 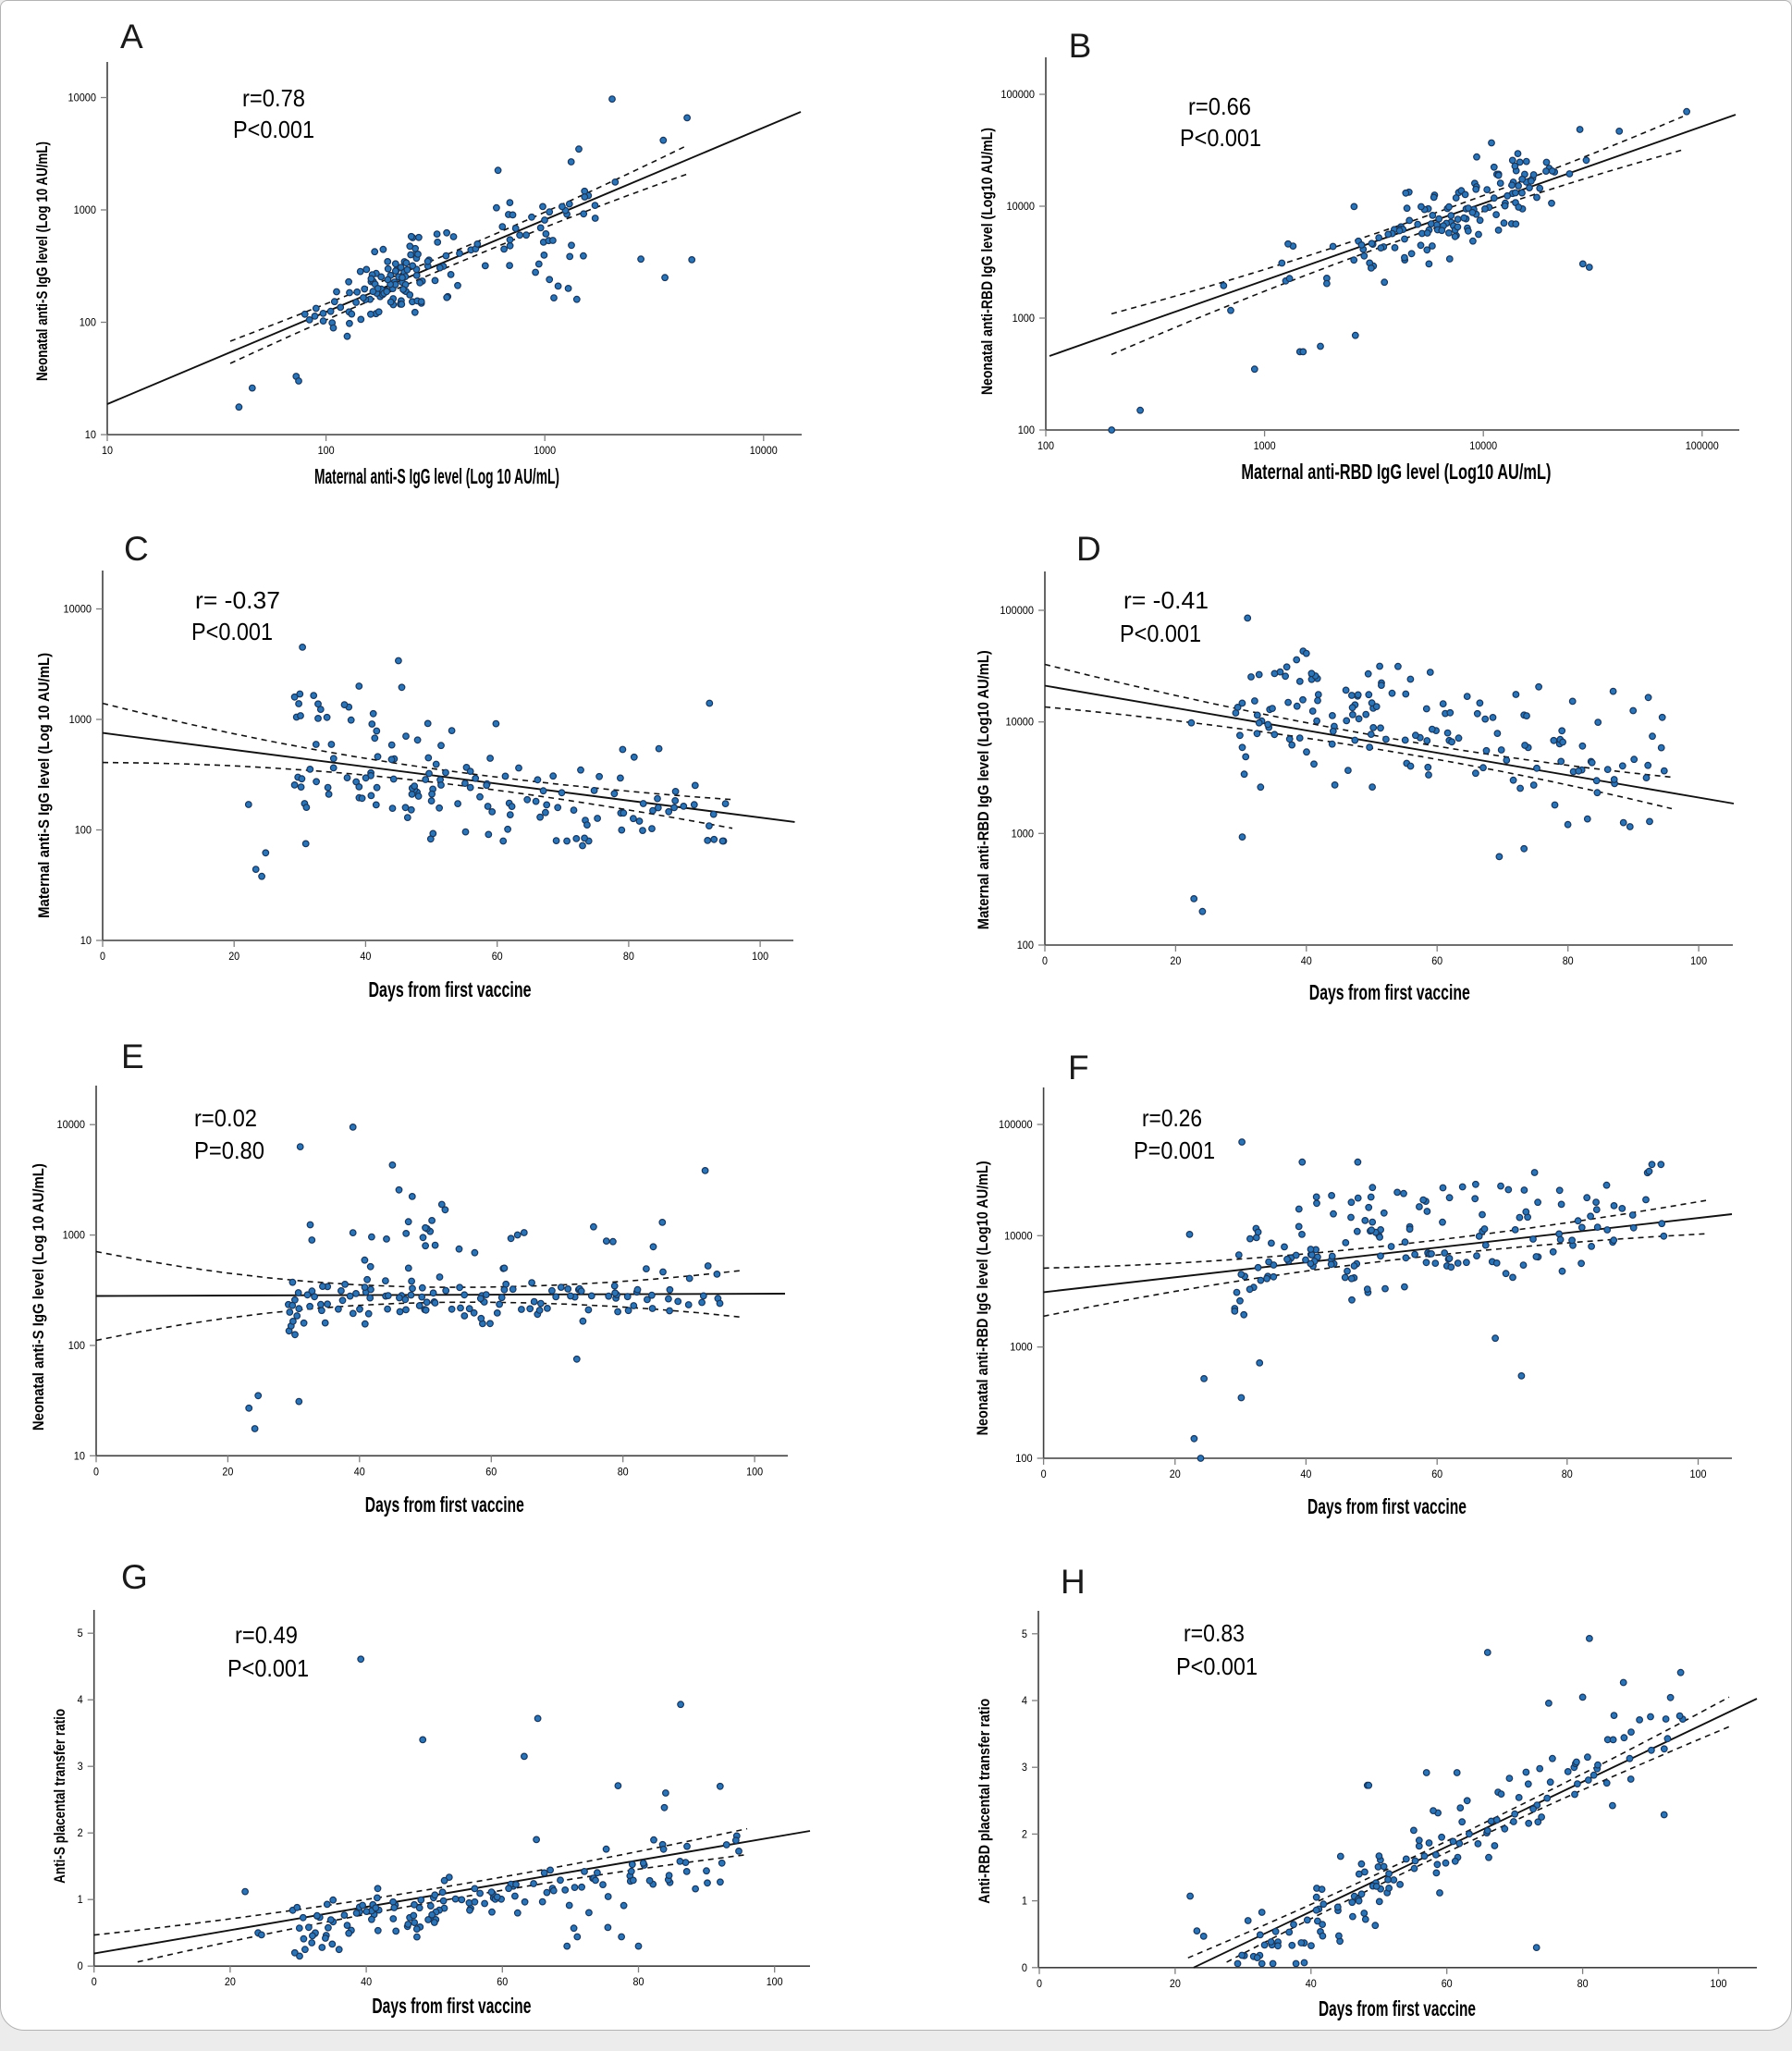 I want to click on svg-text: r=0.78, so click(x=273, y=98).